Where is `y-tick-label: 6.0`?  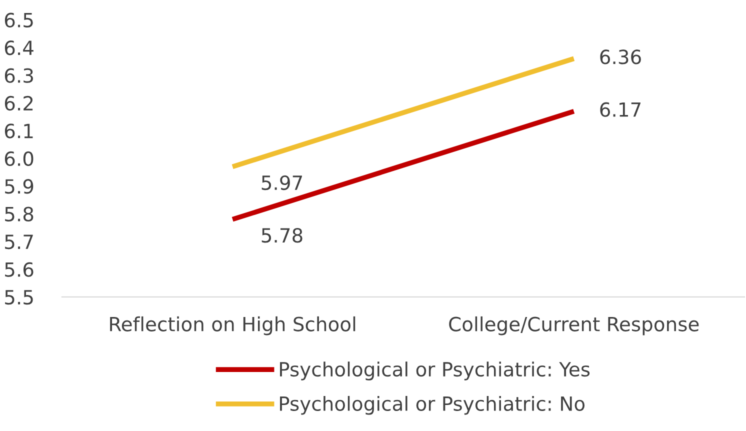 y-tick-label: 6.0 is located at coordinates (19, 158).